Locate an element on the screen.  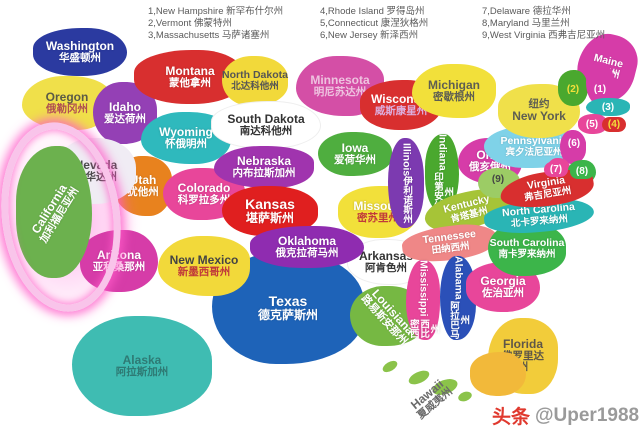
state-zh-label: 南达科他州 is located at coordinates (266, 130).